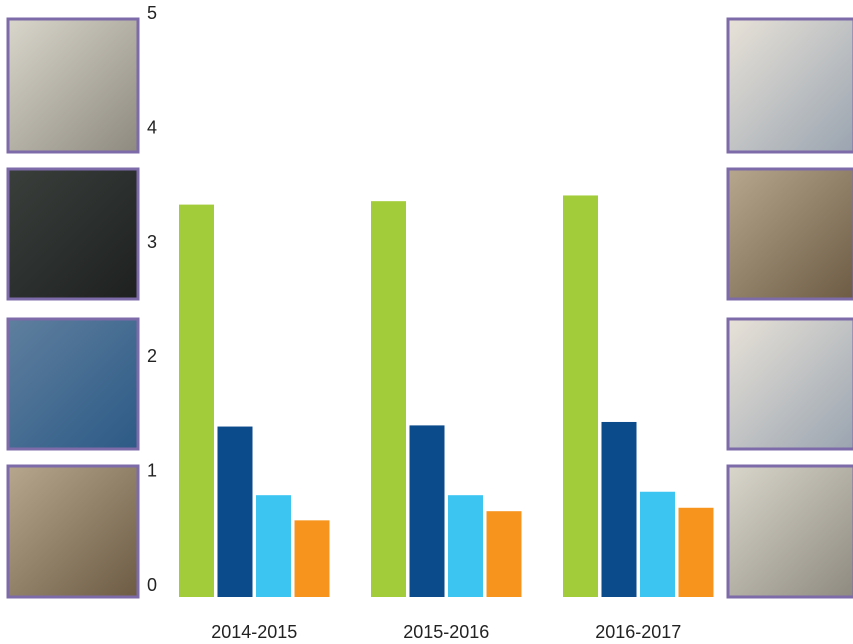 The width and height of the screenshot is (853, 644). I want to click on y-tick-label: 0, so click(152, 585).